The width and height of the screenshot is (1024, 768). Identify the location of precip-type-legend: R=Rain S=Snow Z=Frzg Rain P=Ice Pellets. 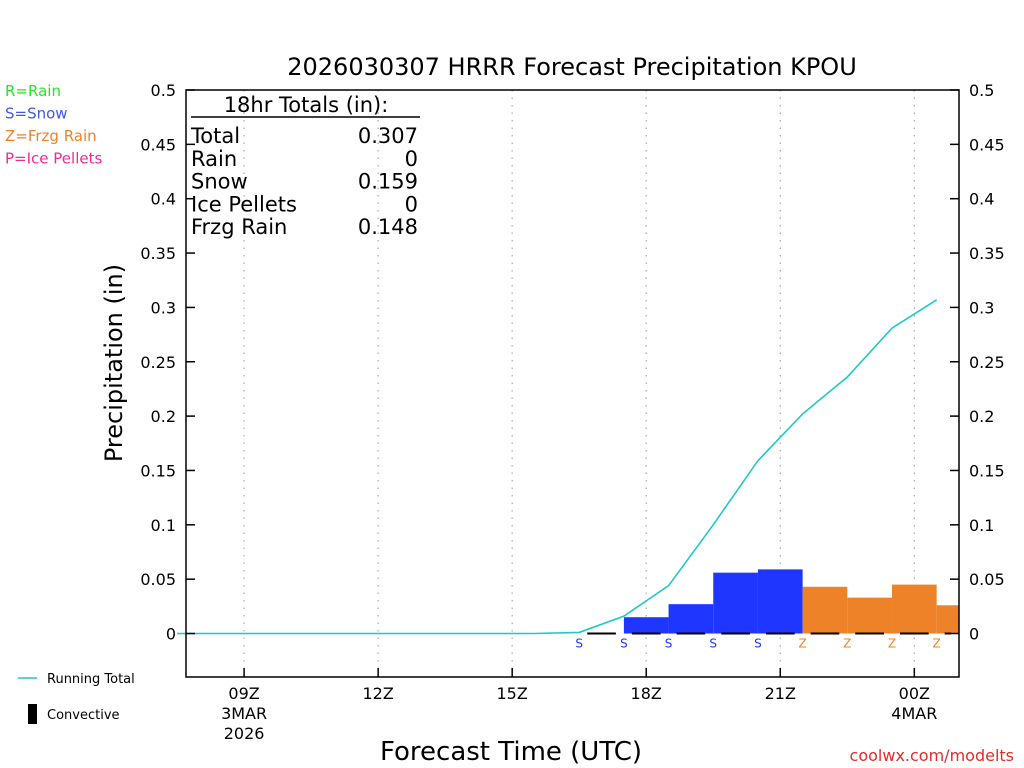
(53, 125).